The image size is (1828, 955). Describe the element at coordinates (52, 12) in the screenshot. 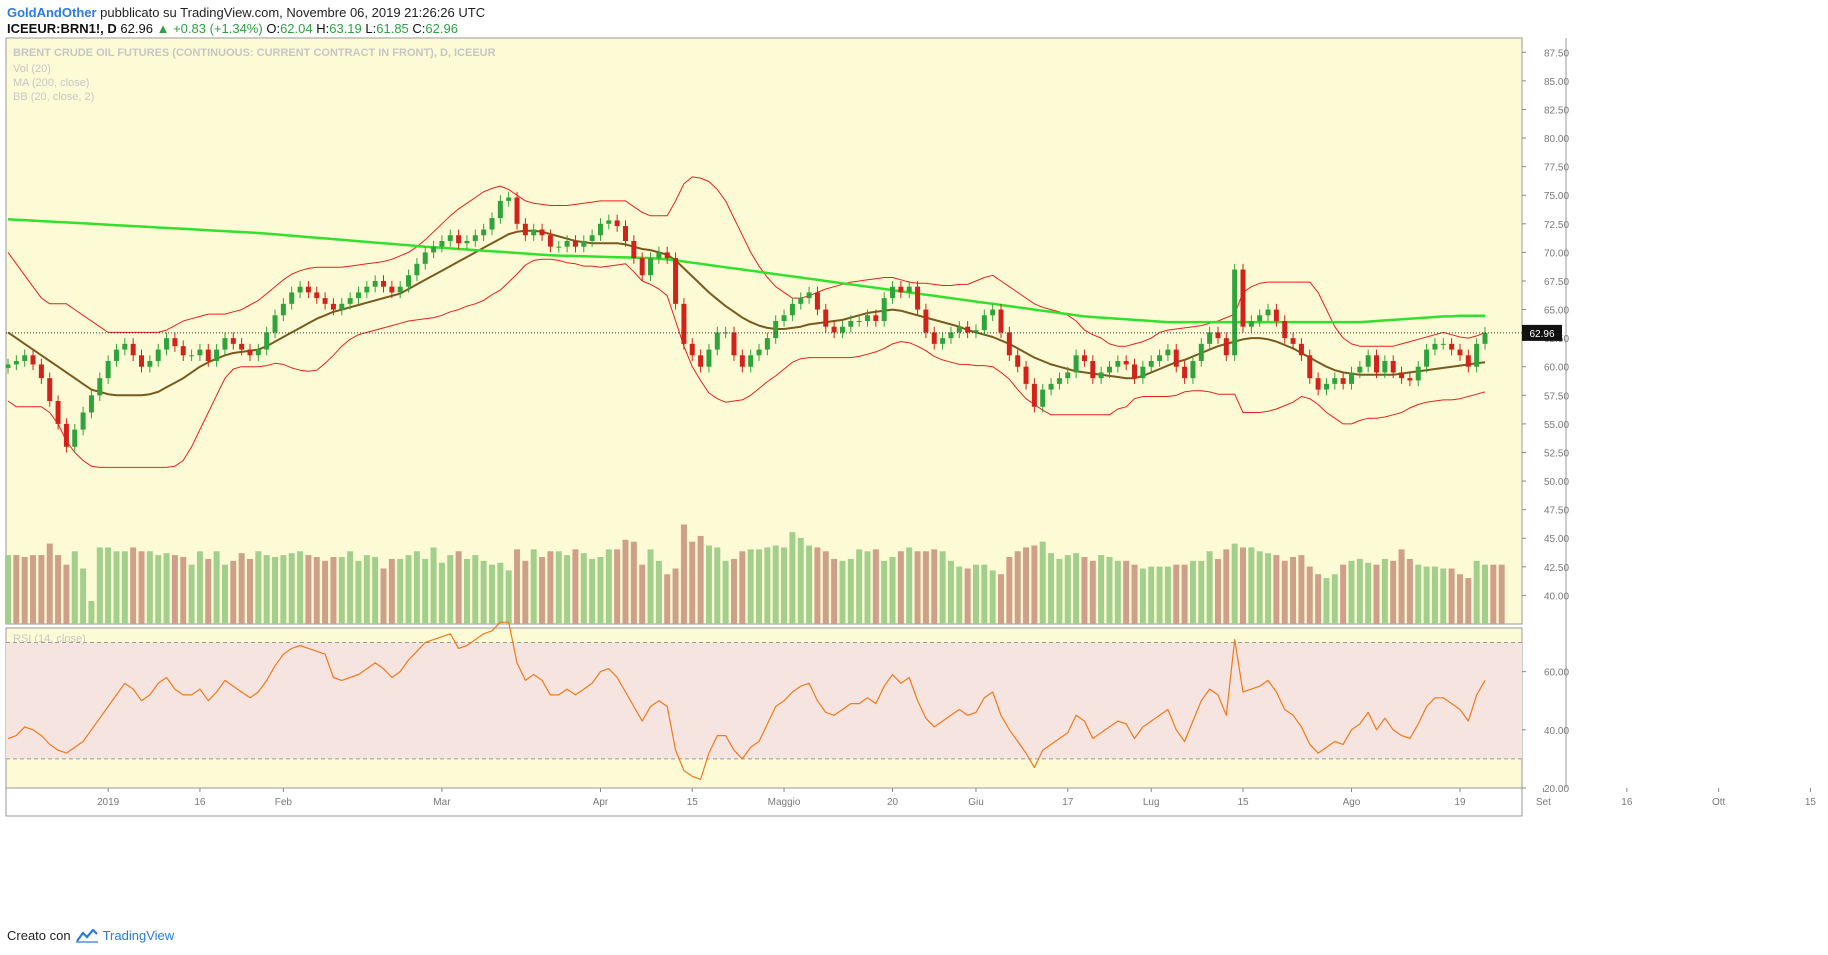

I see `author-name: GoldAndOther` at that location.